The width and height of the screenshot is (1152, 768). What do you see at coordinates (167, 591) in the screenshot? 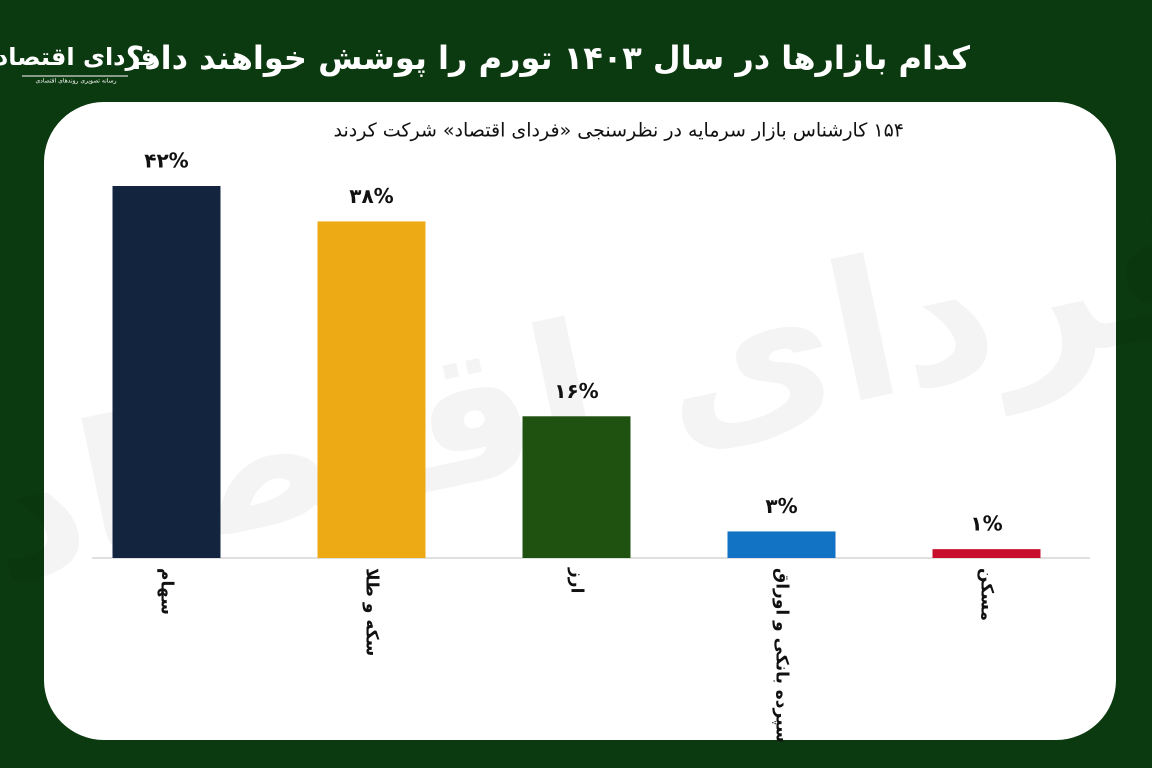
I see `x-tick-label: سهام` at bounding box center [167, 591].